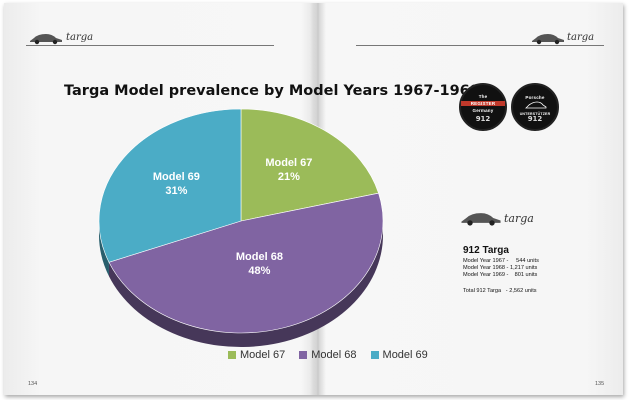 This screenshot has width=629, height=400. What do you see at coordinates (259, 270) in the screenshot?
I see `slice-percent-label: 48%` at bounding box center [259, 270].